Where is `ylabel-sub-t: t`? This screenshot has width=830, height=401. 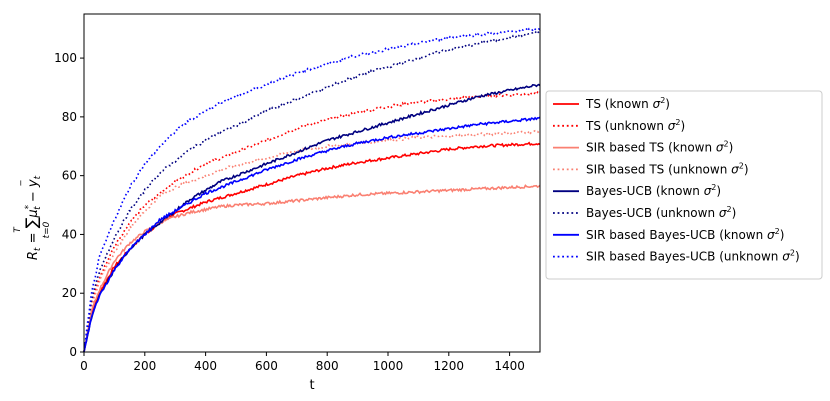
ylabel-sub-t: t is located at coordinates (38, 249).